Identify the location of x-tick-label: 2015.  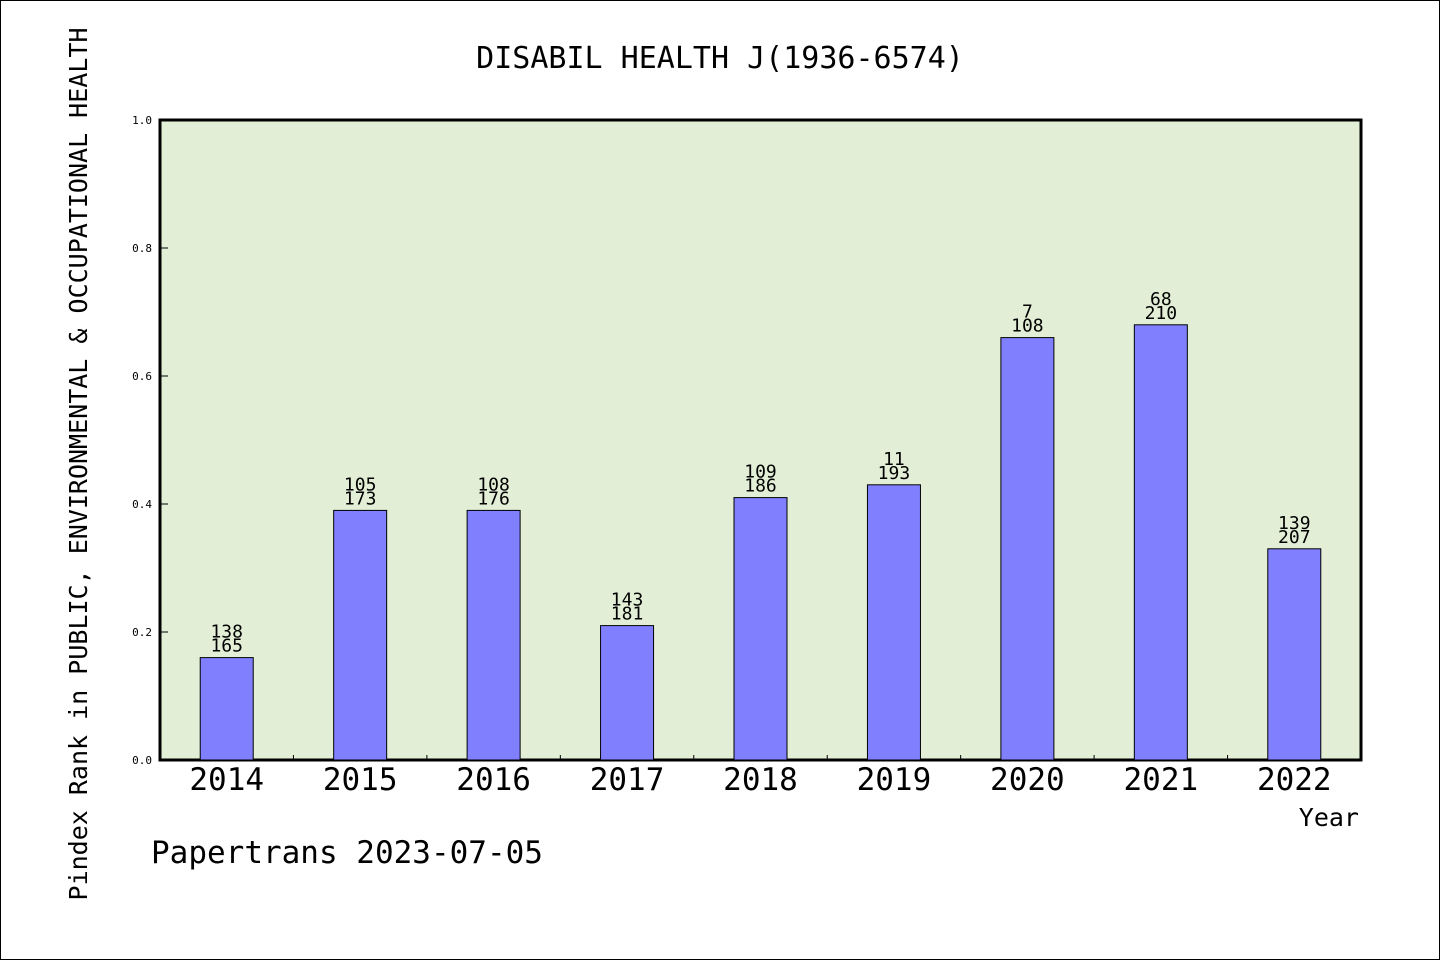
(360, 780).